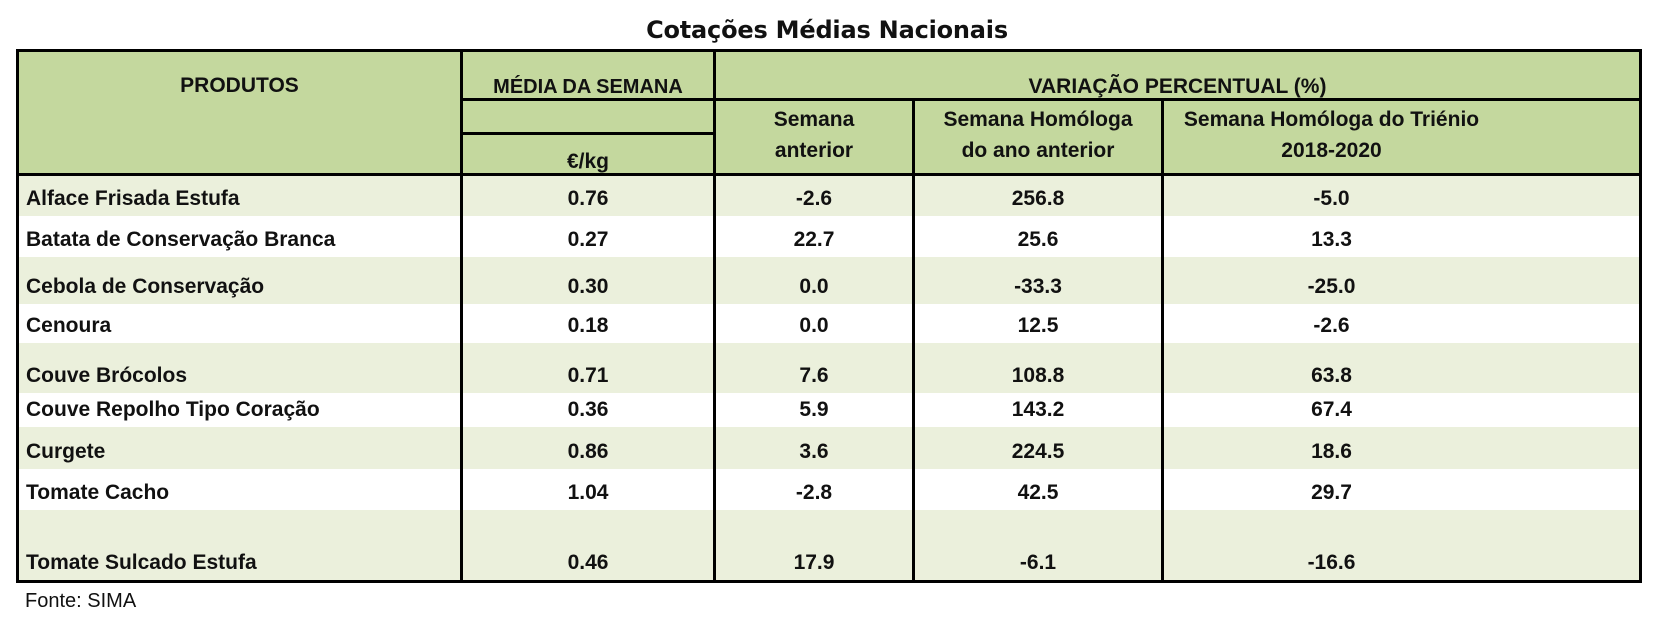 The width and height of the screenshot is (1654, 617). Describe the element at coordinates (588, 198) in the screenshot. I see `cell-media: 0.76` at that location.